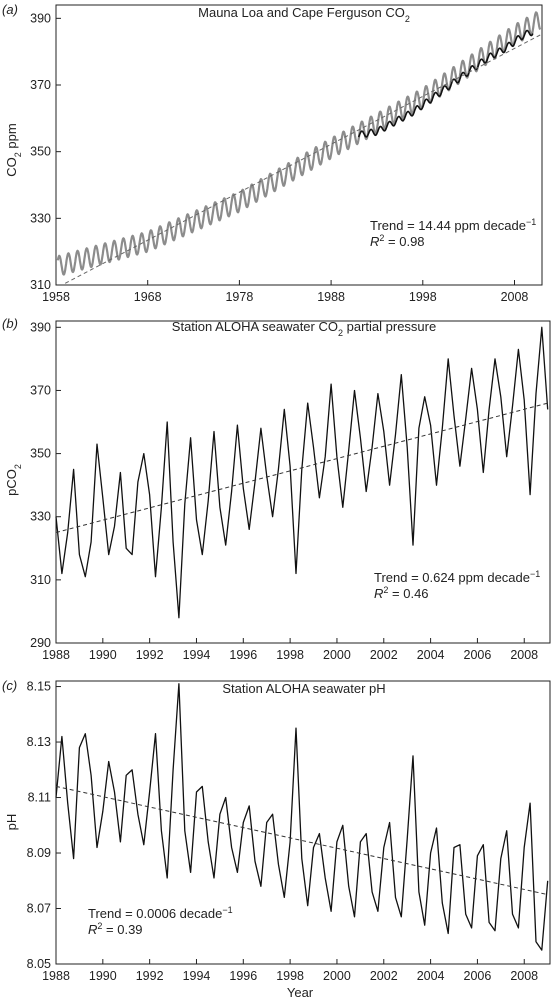 The height and width of the screenshot is (1001, 551). Describe the element at coordinates (56, 655) in the screenshot. I see `panel-b-xtick-label: 1988` at that location.